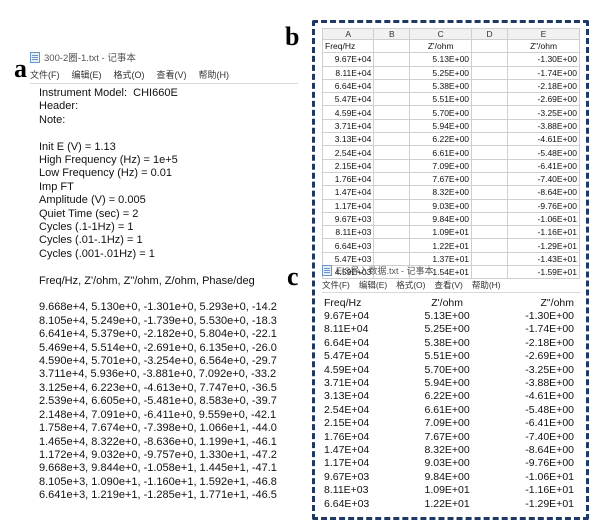 The width and height of the screenshot is (600, 532). I want to click on table-cell: 6.22E+00, so click(441, 139).